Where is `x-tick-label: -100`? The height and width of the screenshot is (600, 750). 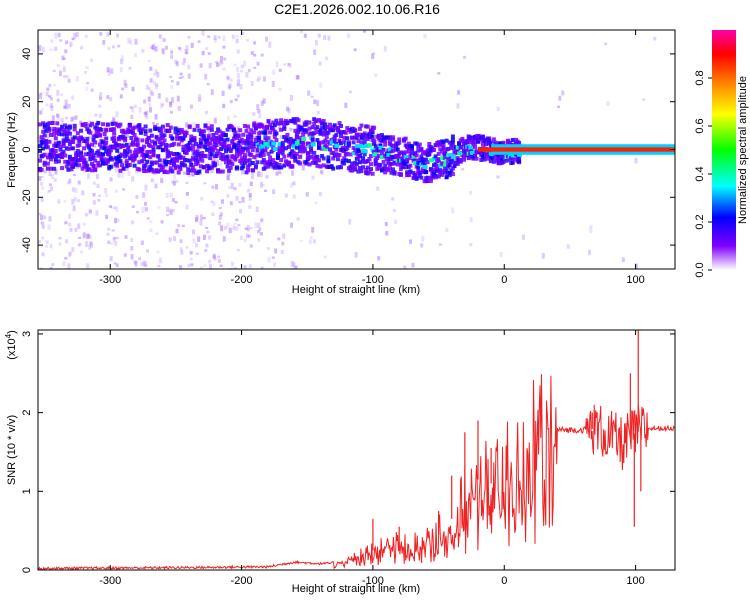
x-tick-label: -100 is located at coordinates (373, 280).